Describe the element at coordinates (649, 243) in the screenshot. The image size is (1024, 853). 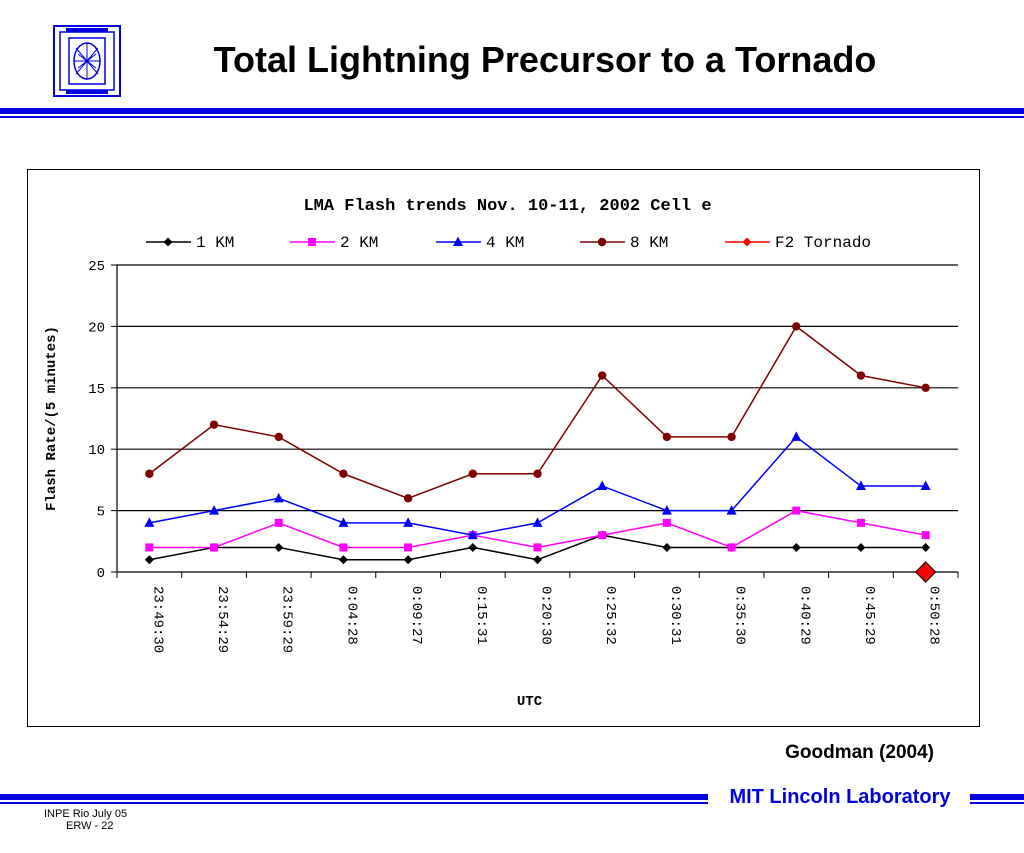
I see `legend-label-8-km: 8 KM` at that location.